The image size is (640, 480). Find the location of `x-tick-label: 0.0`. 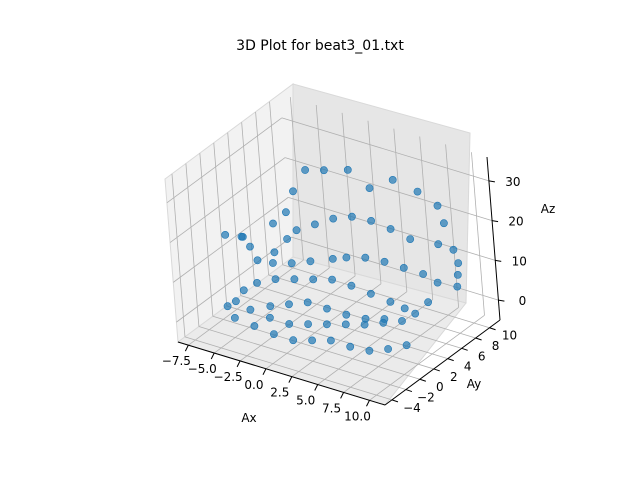

x-tick-label: 0.0 is located at coordinates (253, 385).